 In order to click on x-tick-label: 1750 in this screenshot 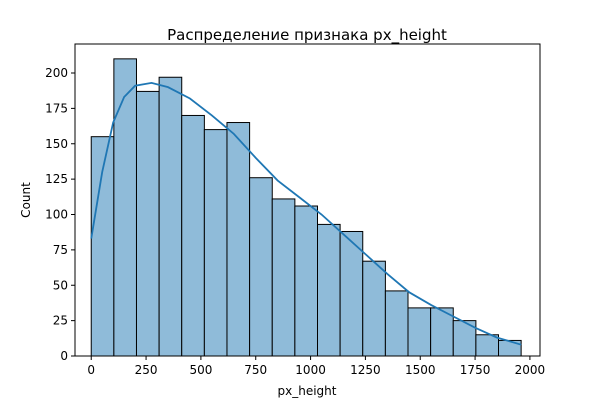, I will do `click(475, 370)`.